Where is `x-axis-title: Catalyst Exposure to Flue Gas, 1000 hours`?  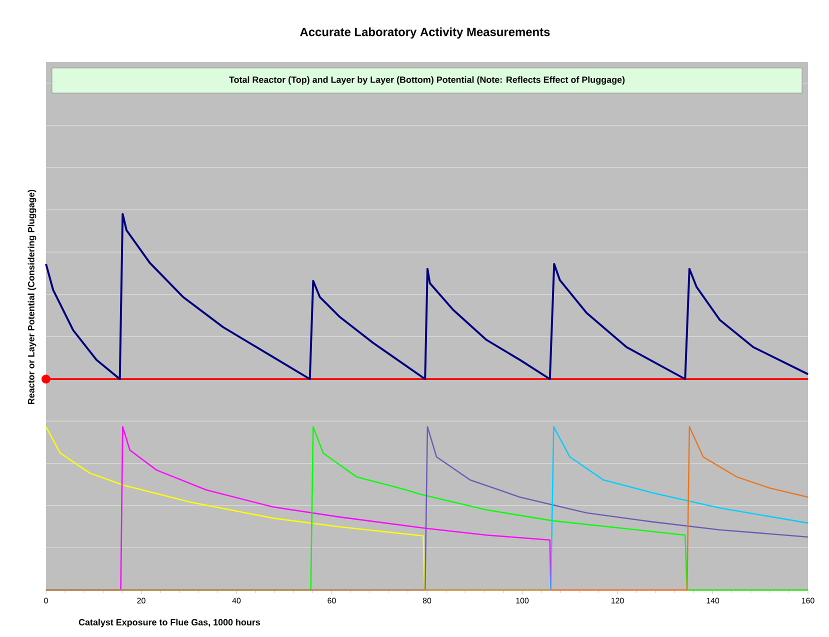 x-axis-title: Catalyst Exposure to Flue Gas, 1000 hours is located at coordinates (169, 623).